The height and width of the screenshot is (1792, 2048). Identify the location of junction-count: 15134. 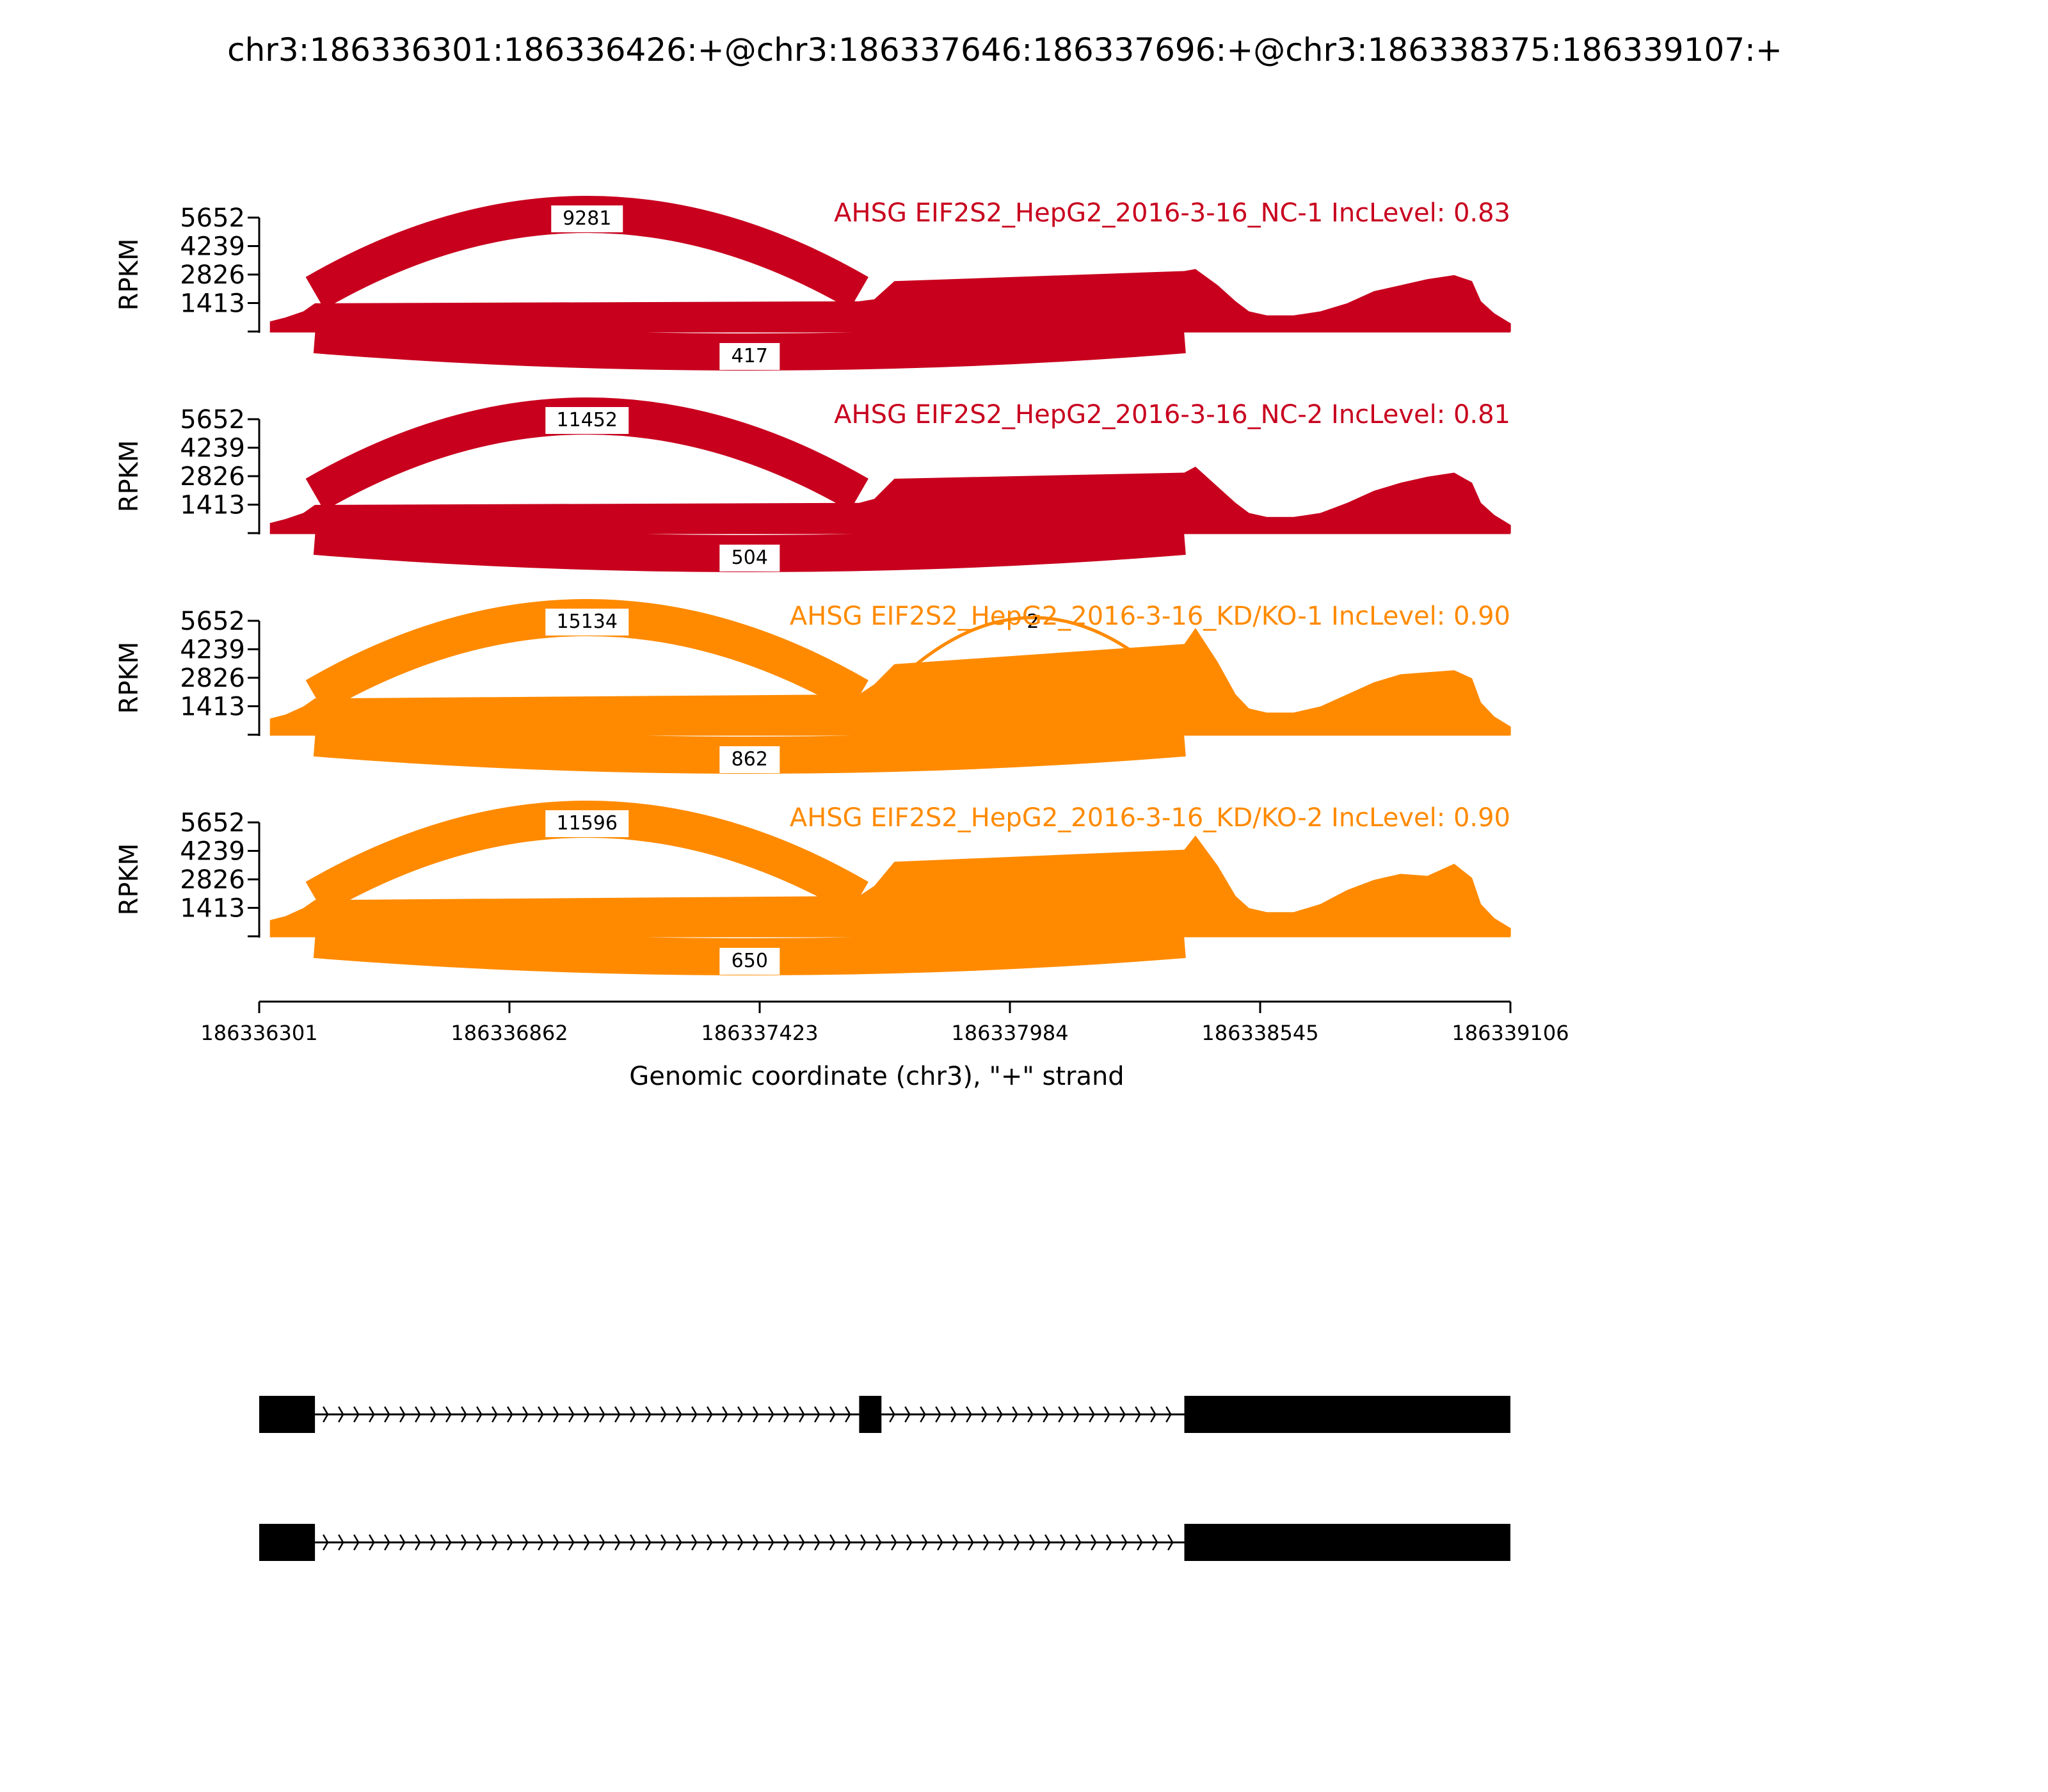
(587, 622).